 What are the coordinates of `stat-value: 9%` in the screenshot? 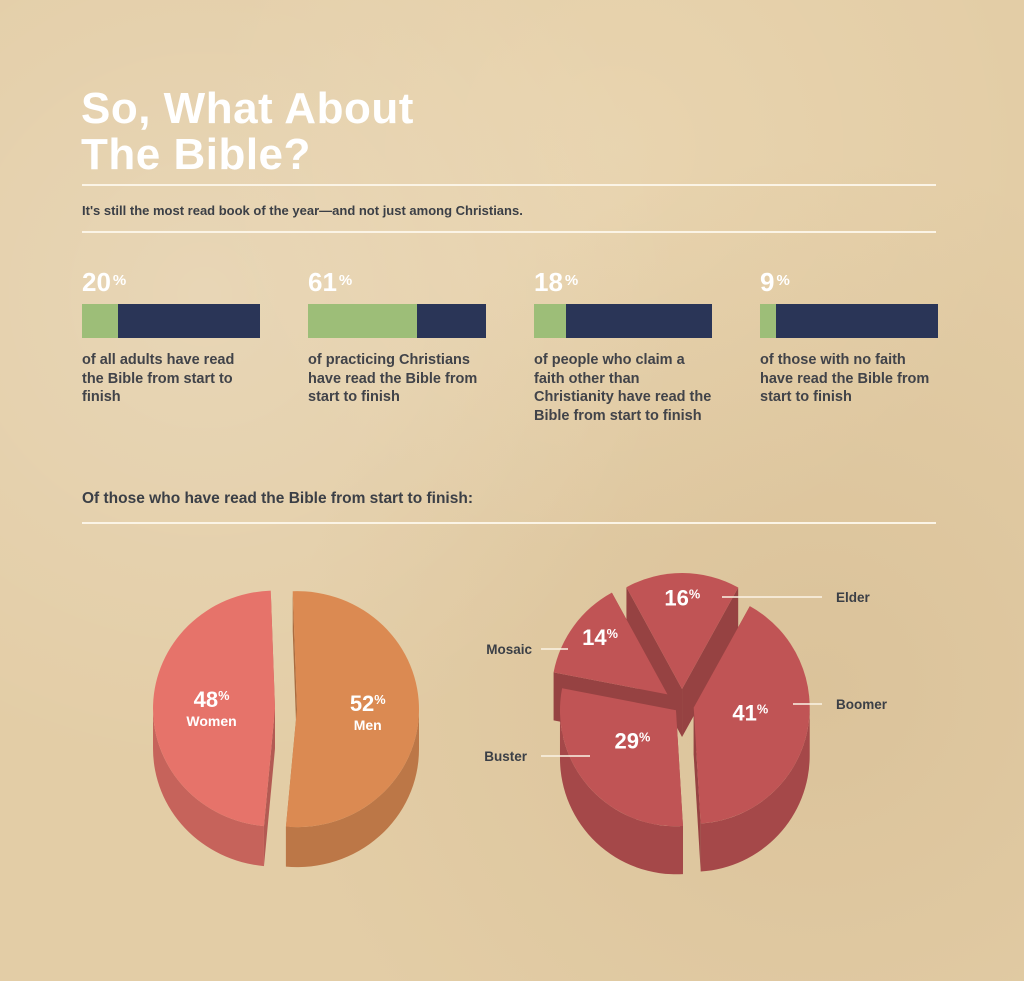 It's located at (775, 282).